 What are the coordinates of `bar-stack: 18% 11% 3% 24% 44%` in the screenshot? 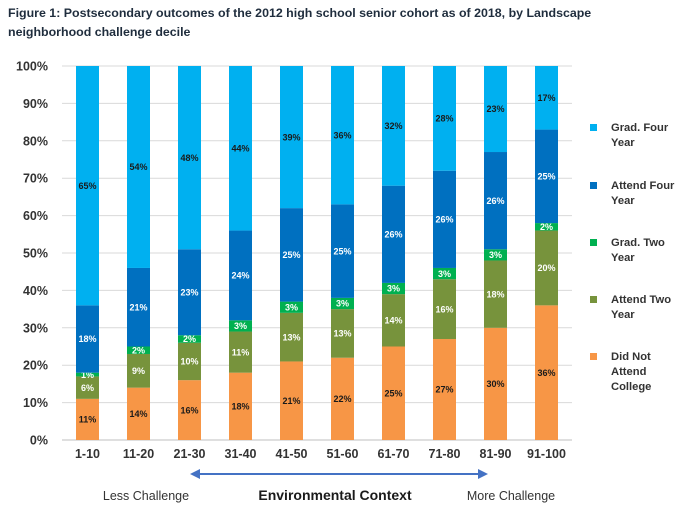 It's located at (240, 253).